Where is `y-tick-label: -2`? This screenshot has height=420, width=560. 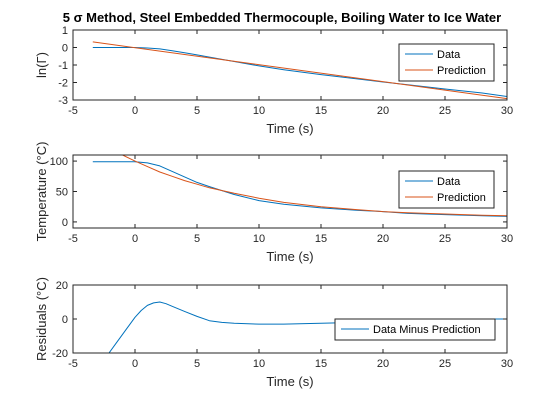 y-tick-label: -2 is located at coordinates (63, 84).